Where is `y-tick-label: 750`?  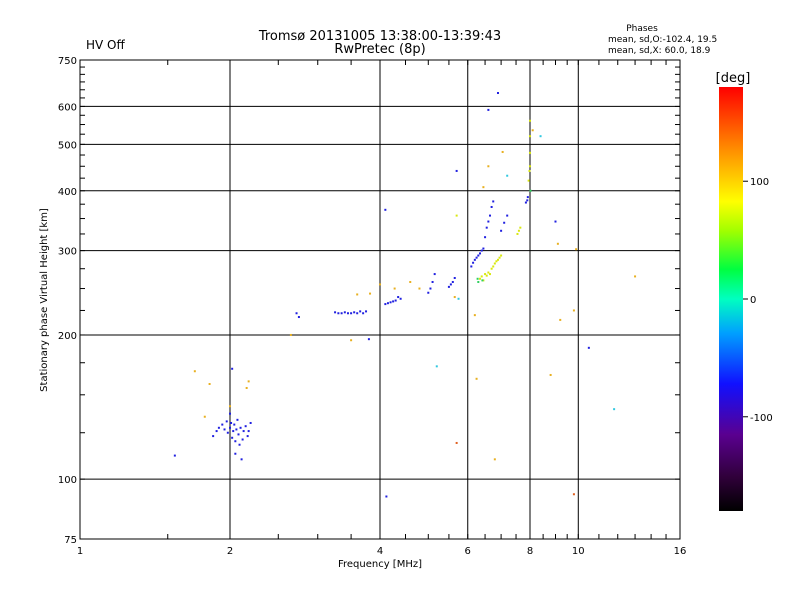
y-tick-label: 750 is located at coordinates (67, 61).